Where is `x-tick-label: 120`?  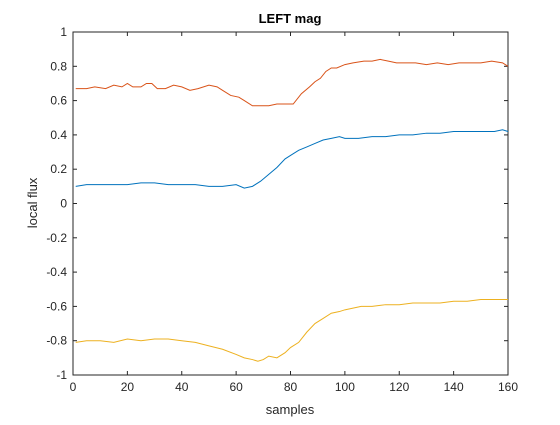
x-tick-label: 120 is located at coordinates (399, 387).